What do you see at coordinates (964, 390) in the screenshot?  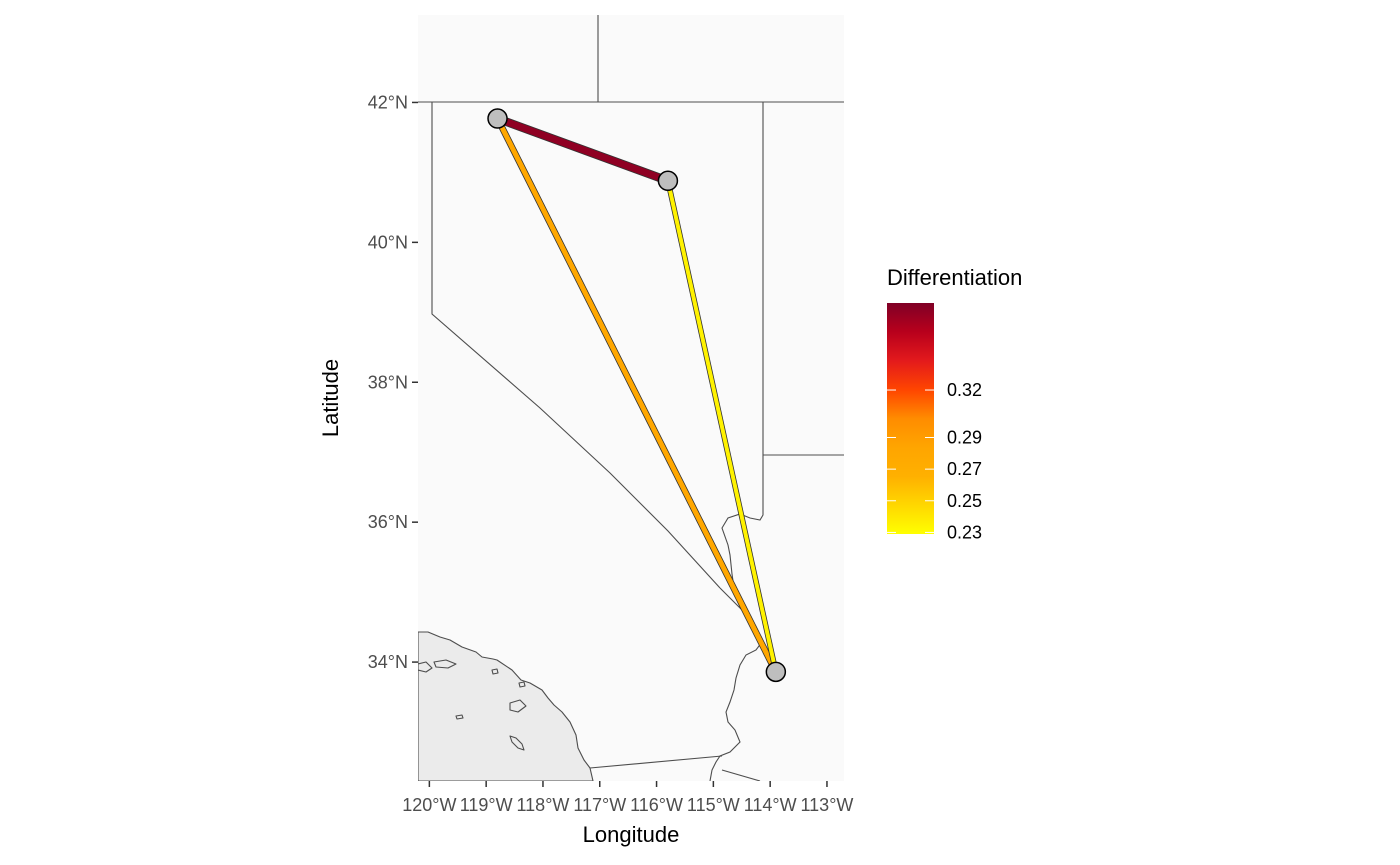 I see `legend-tick-label: 0.32` at bounding box center [964, 390].